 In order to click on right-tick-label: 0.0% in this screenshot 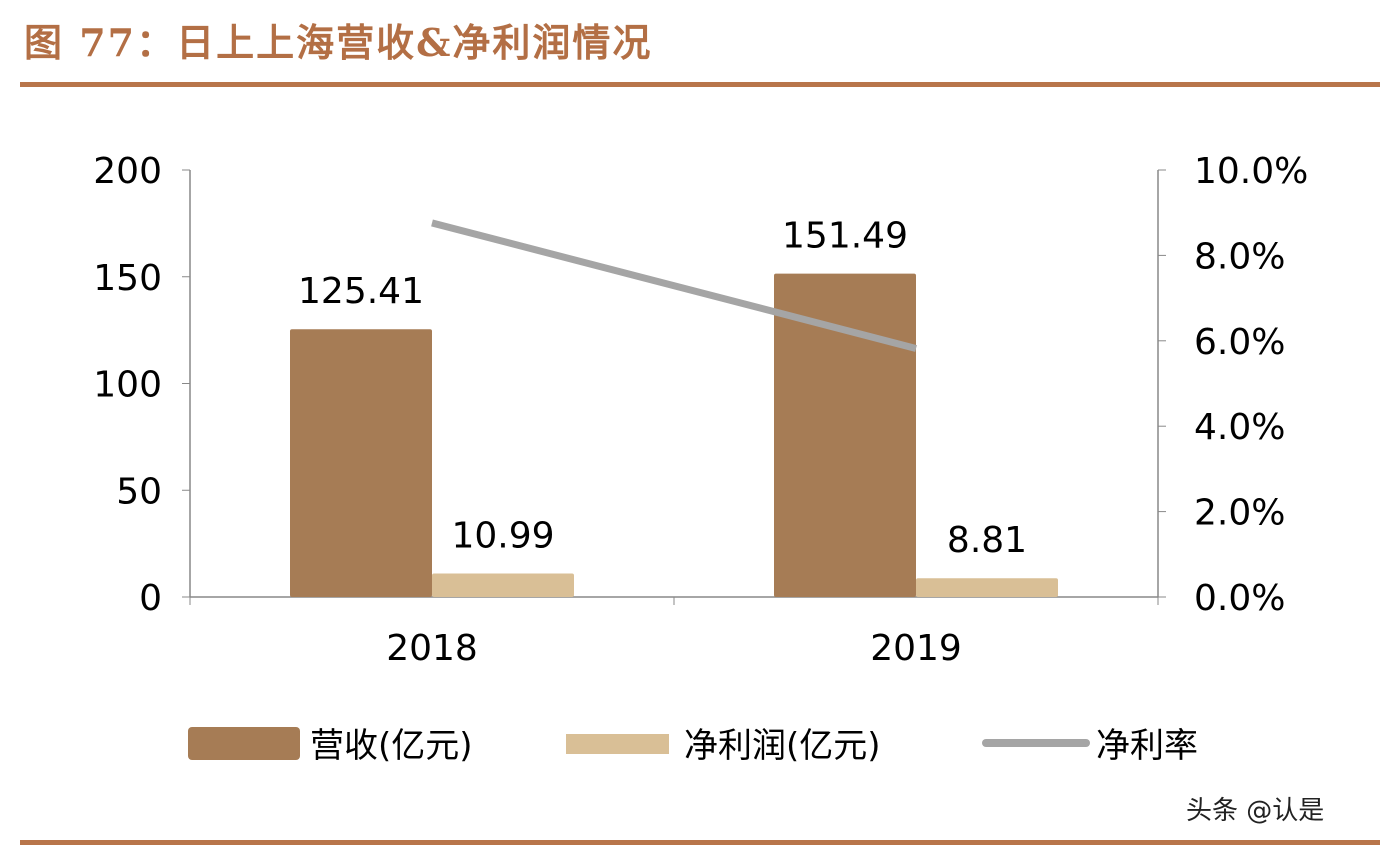, I will do `click(1239, 598)`.